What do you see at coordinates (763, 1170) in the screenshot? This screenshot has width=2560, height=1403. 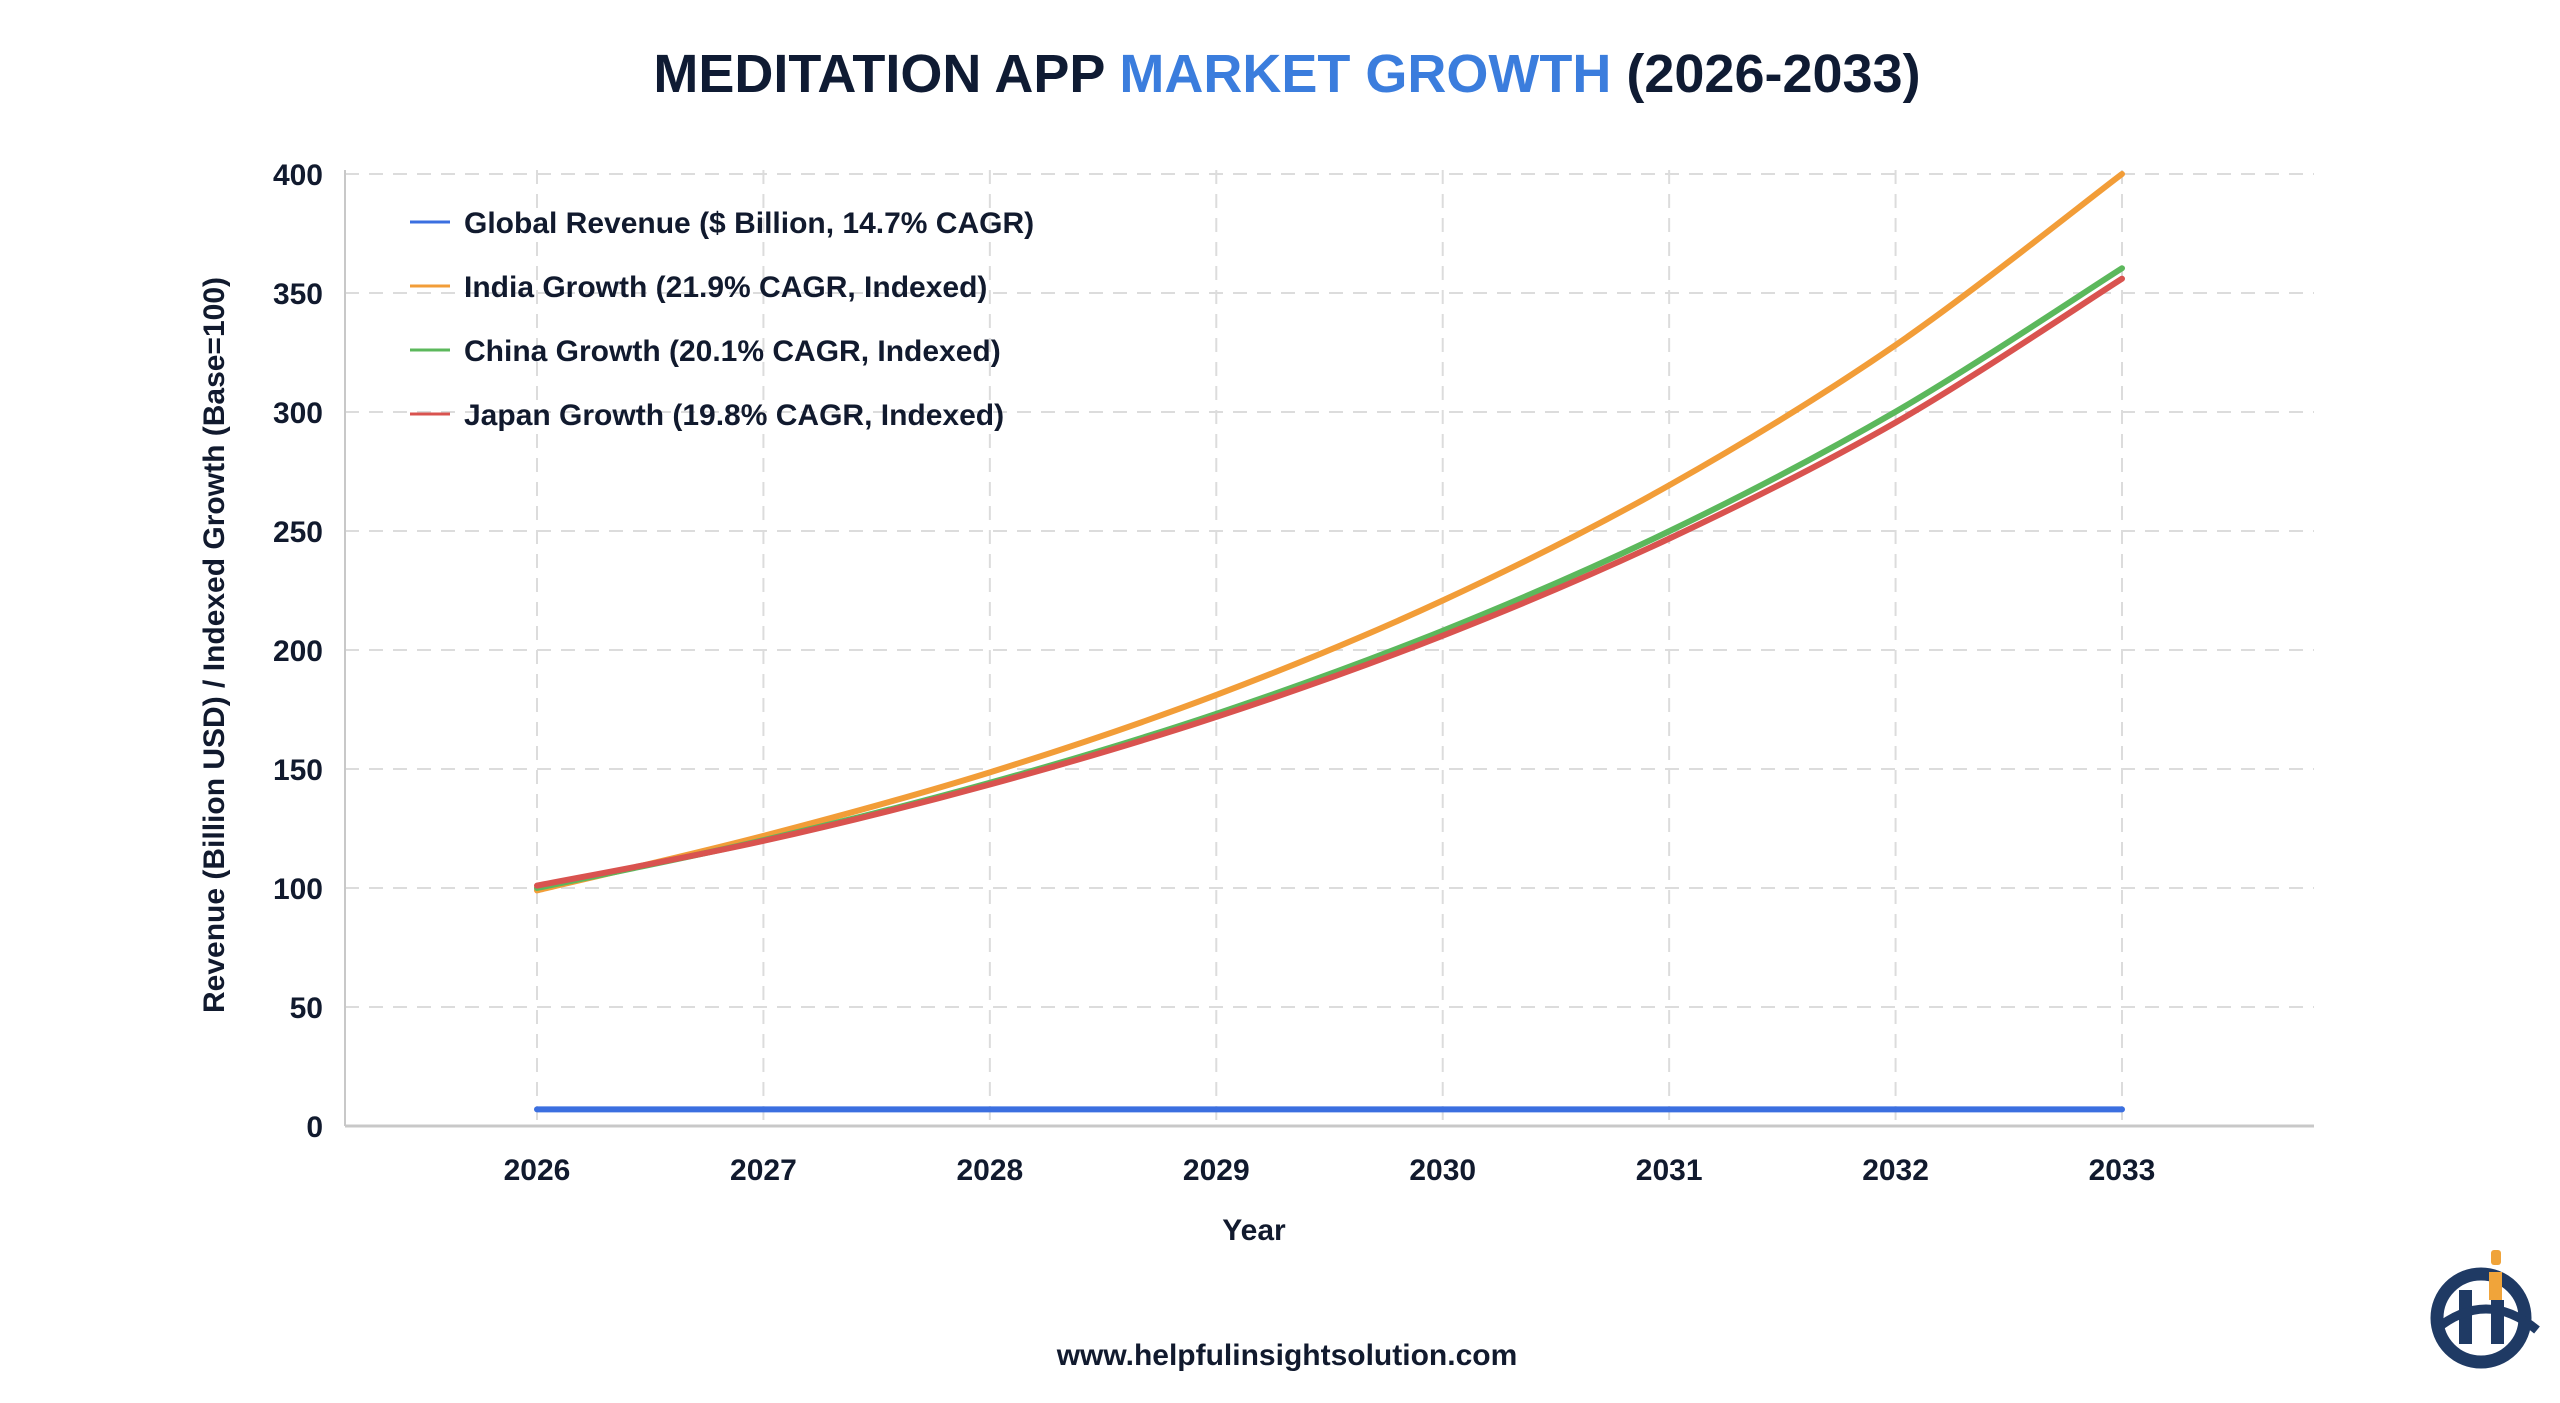 I see `x-tick-label: 2027` at bounding box center [763, 1170].